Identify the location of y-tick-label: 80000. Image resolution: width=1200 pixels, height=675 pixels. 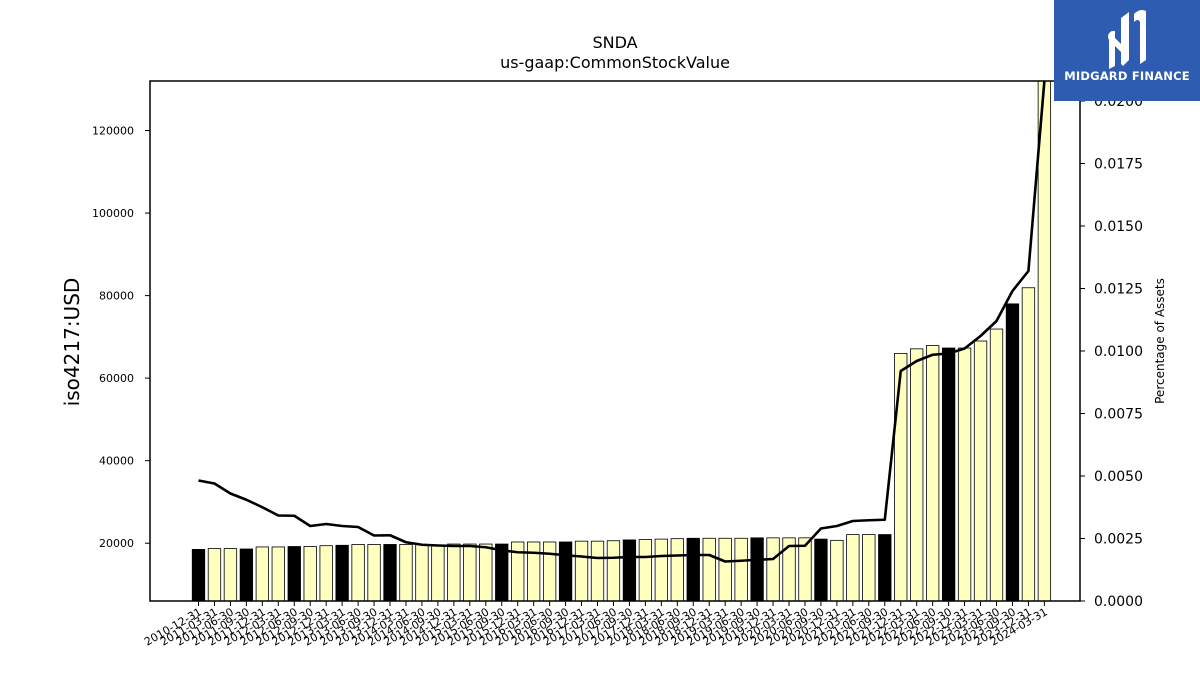
(116, 296).